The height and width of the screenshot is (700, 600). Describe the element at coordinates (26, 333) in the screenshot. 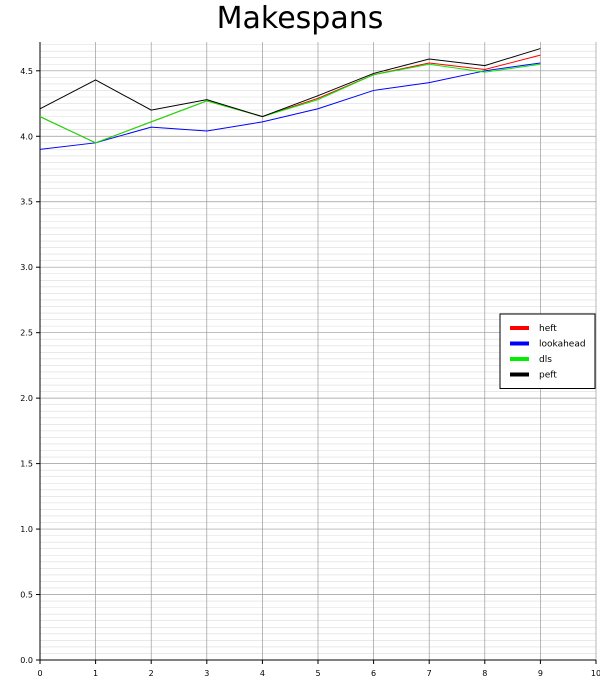

I see `y-tick-label: 2.5` at that location.